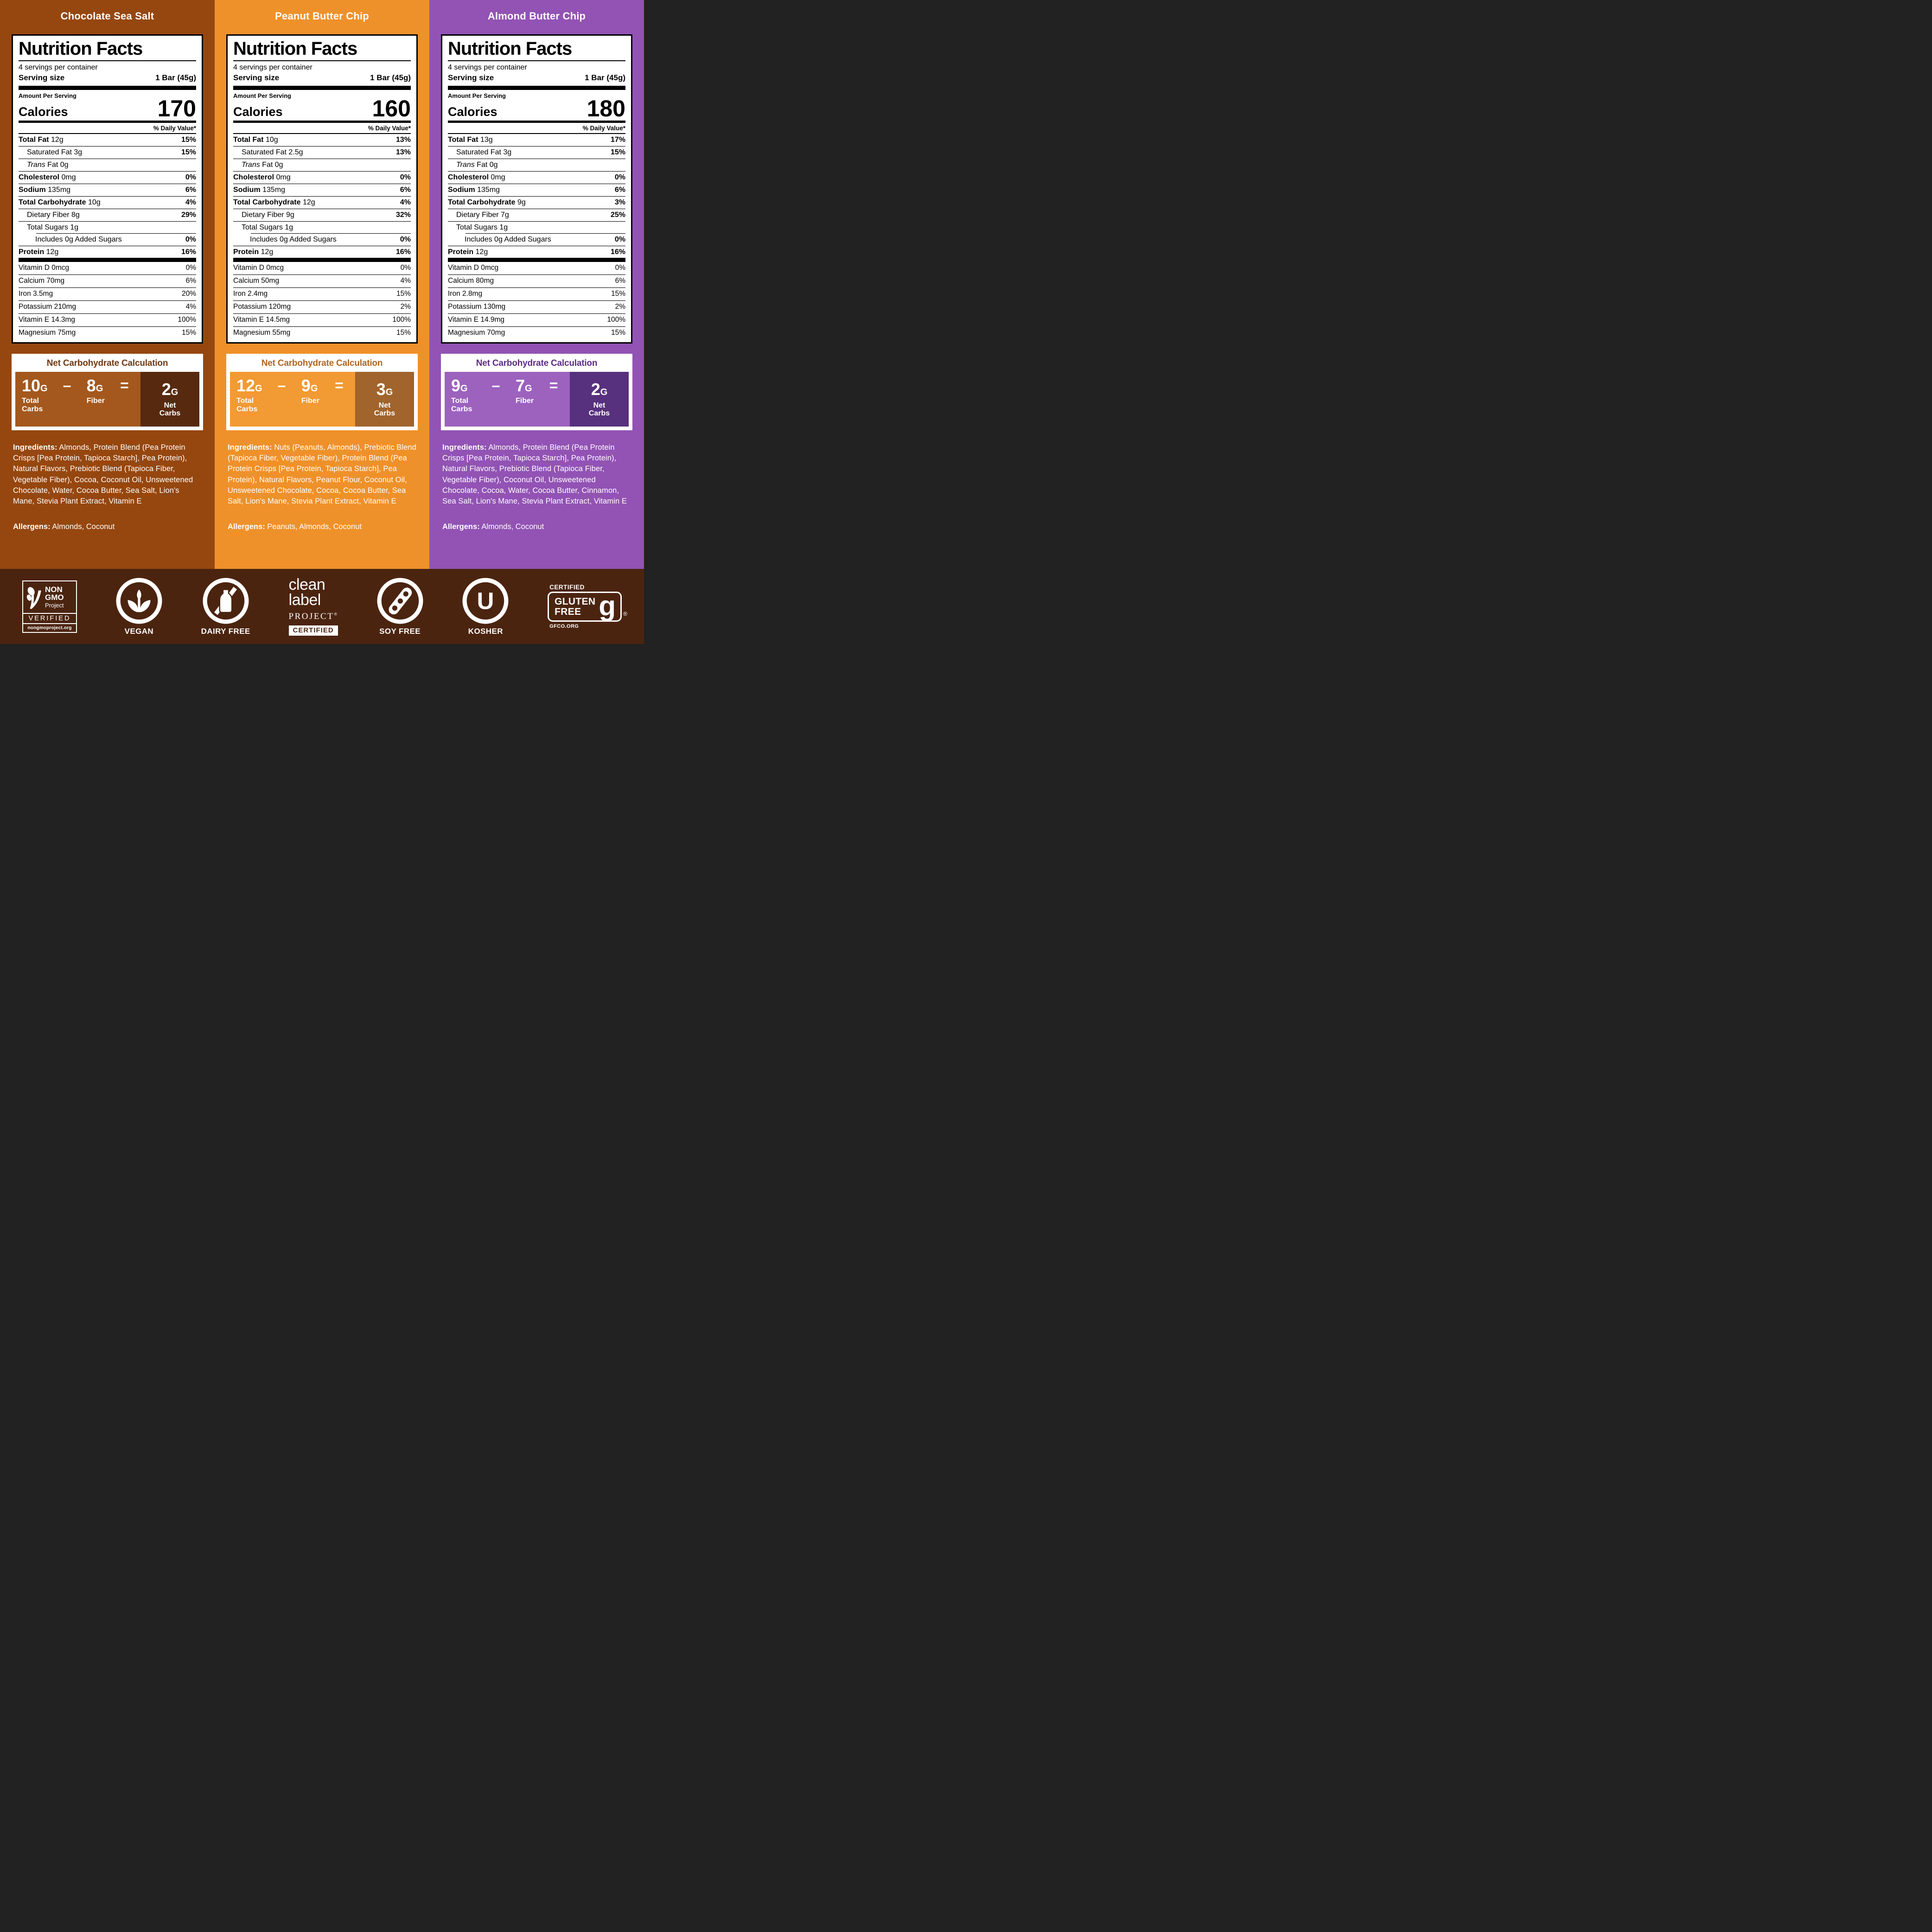  Describe the element at coordinates (606, 108) in the screenshot. I see `calories-value: 180` at that location.